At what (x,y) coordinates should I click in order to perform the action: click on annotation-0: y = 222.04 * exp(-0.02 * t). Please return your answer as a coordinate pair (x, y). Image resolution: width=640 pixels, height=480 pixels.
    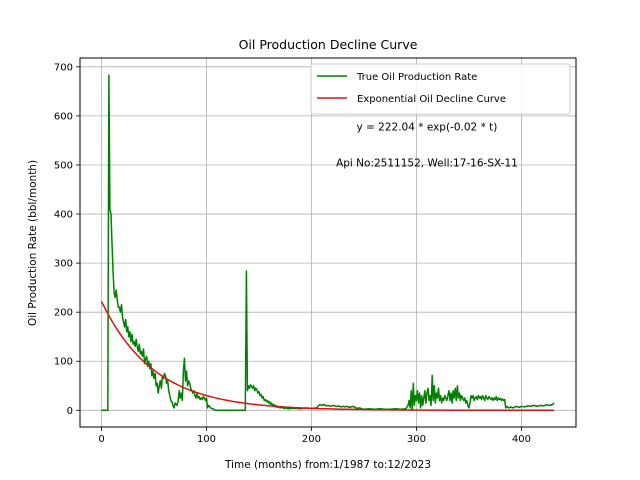
    Looking at the image, I should click on (426, 128).